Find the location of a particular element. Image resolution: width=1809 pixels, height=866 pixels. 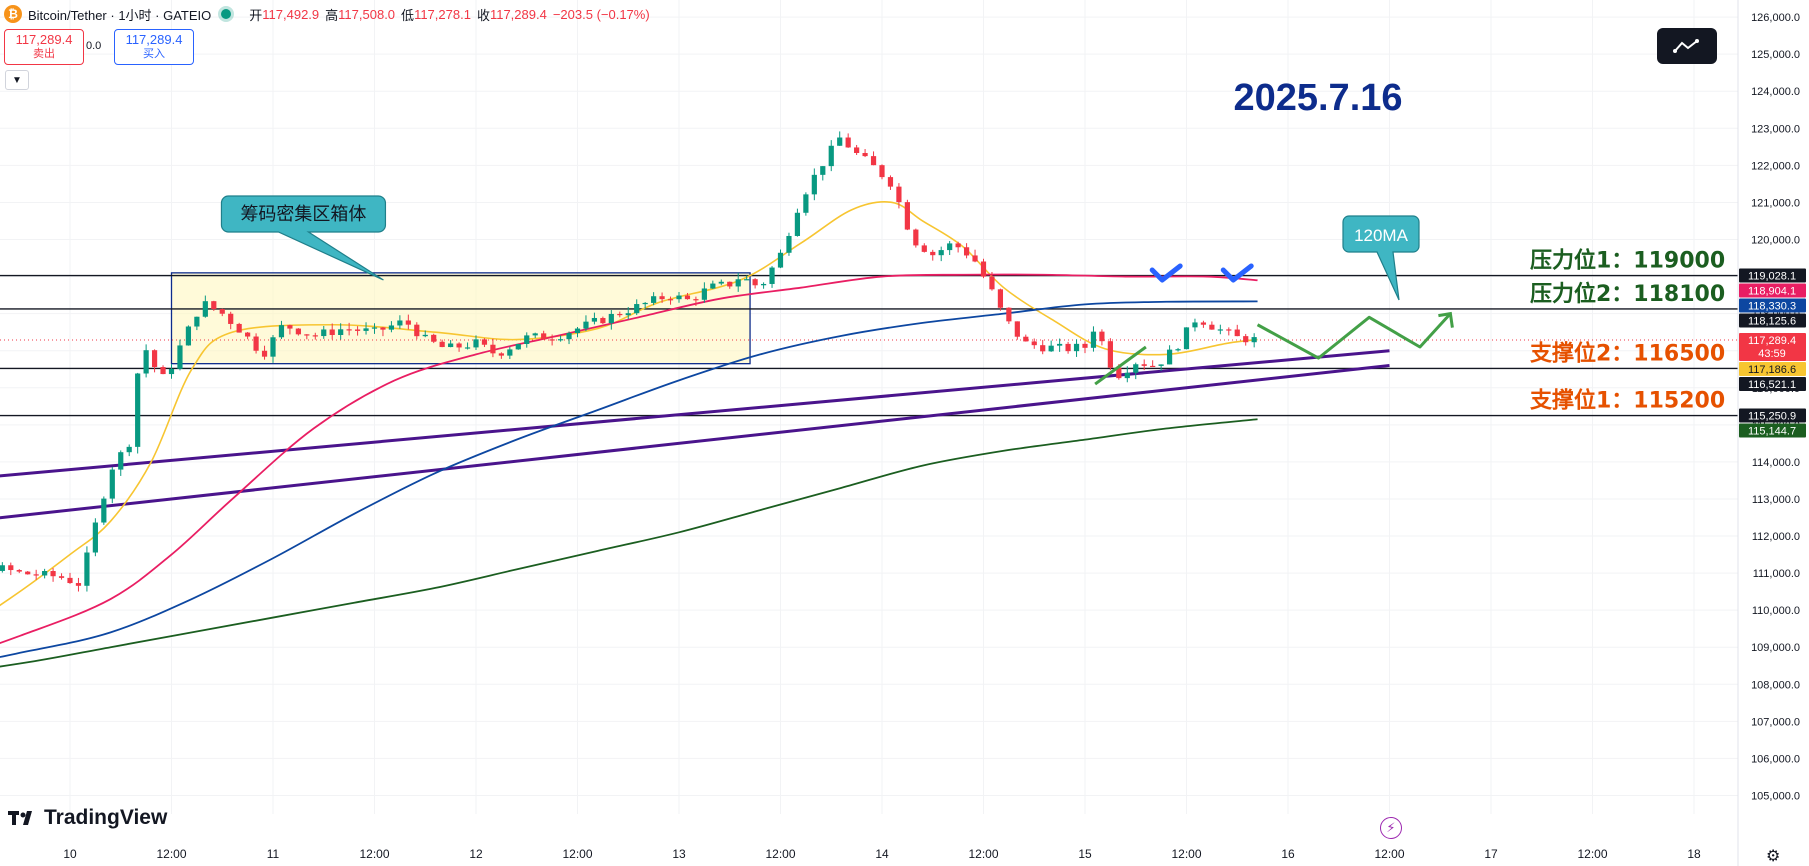

sell-label: 卖出 is located at coordinates (44, 54).